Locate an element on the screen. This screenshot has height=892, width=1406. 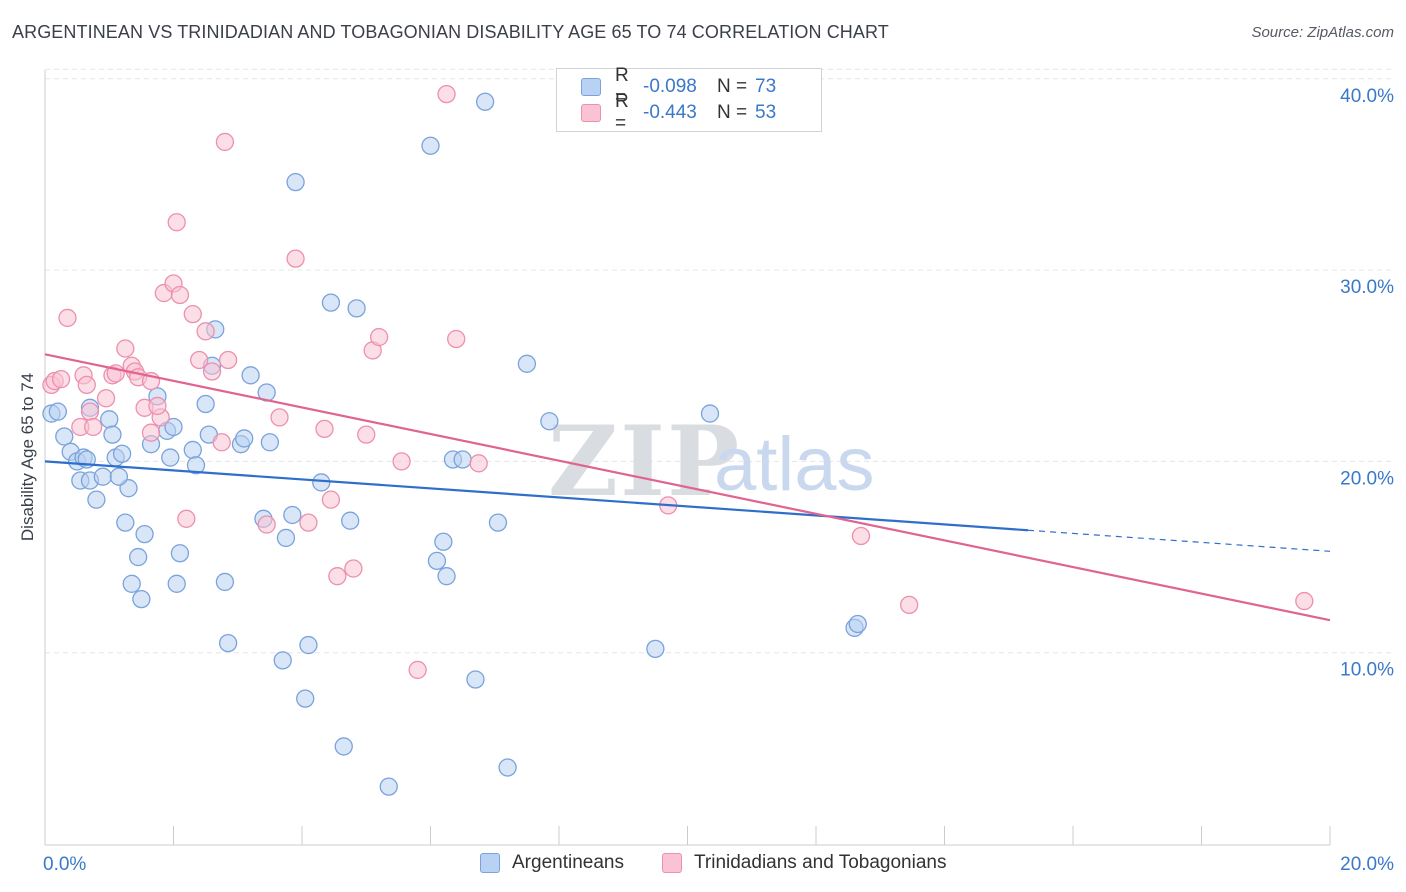
y-tick-label: 10.0% is located at coordinates (1367, 670).